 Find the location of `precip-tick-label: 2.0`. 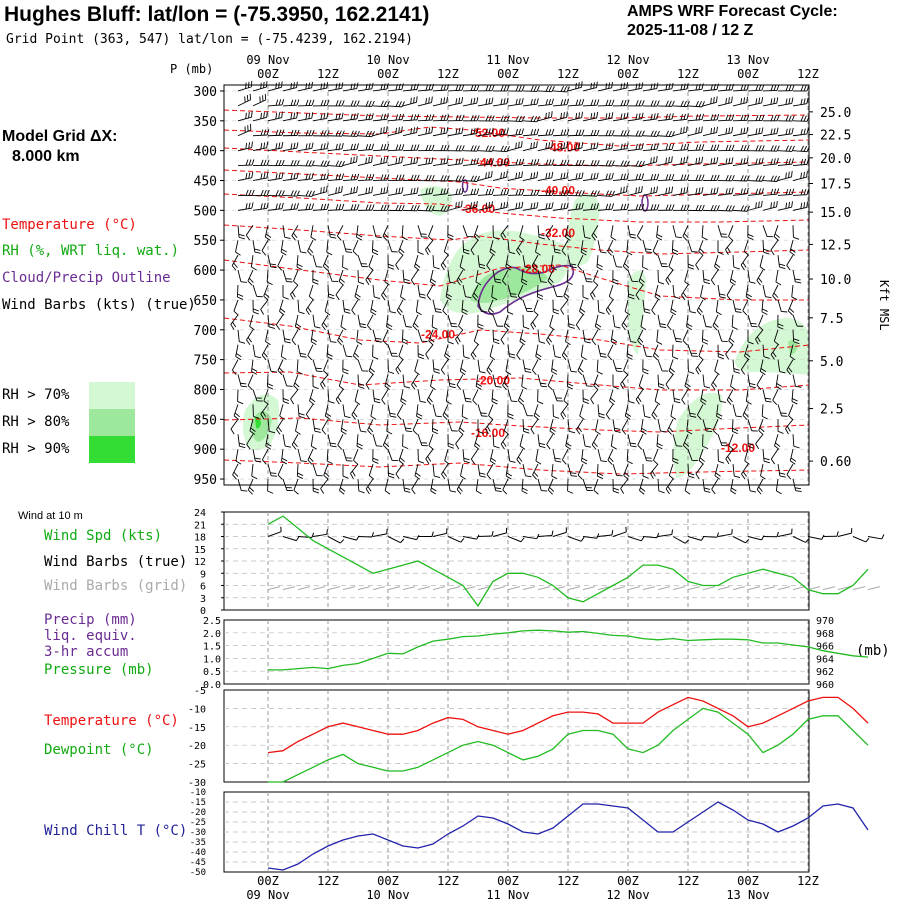

precip-tick-label: 2.0 is located at coordinates (212, 634).